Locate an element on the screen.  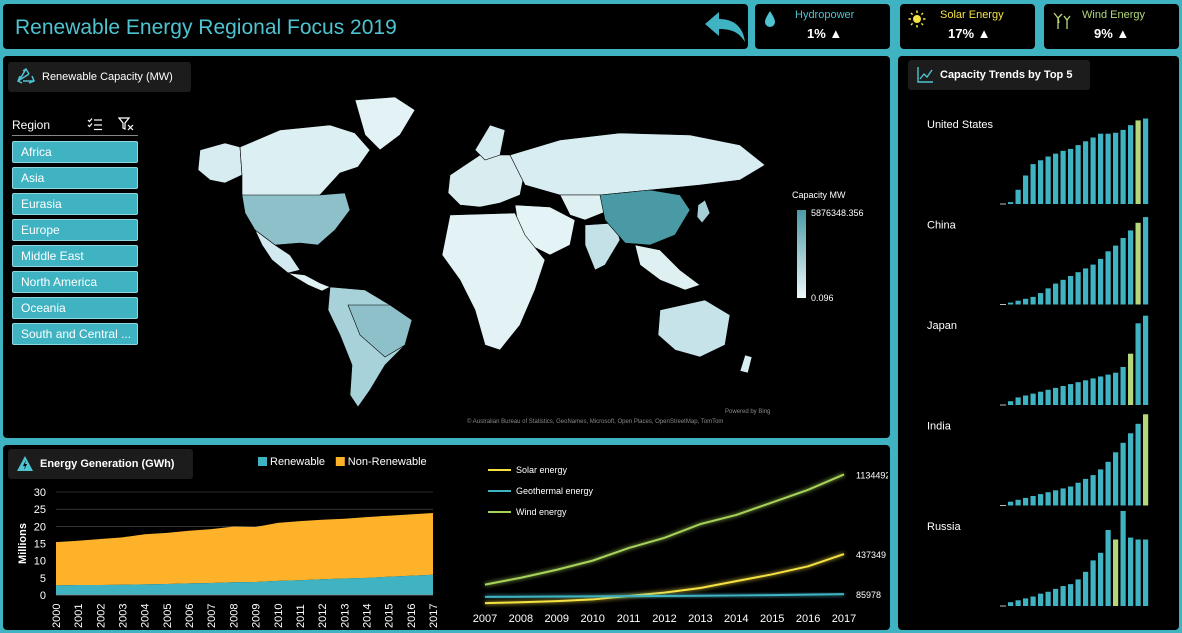
y-tick-label: 0 is located at coordinates (43, 596).